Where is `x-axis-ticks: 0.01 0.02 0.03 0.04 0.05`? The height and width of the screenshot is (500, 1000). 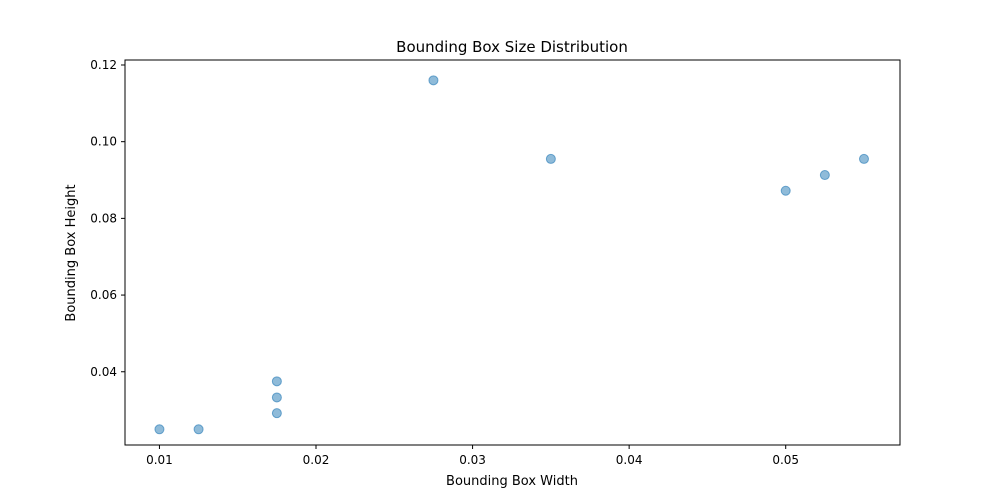 x-axis-ticks: 0.01 0.02 0.03 0.04 0.05 is located at coordinates (472, 456).